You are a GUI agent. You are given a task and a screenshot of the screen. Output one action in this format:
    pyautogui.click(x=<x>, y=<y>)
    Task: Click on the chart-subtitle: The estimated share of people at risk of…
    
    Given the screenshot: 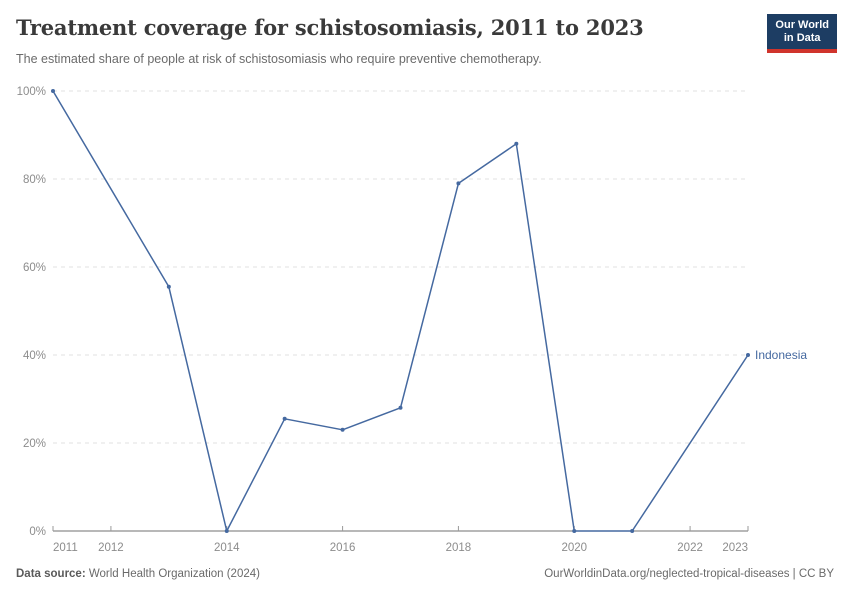 What is the action you would take?
    pyautogui.click(x=279, y=59)
    